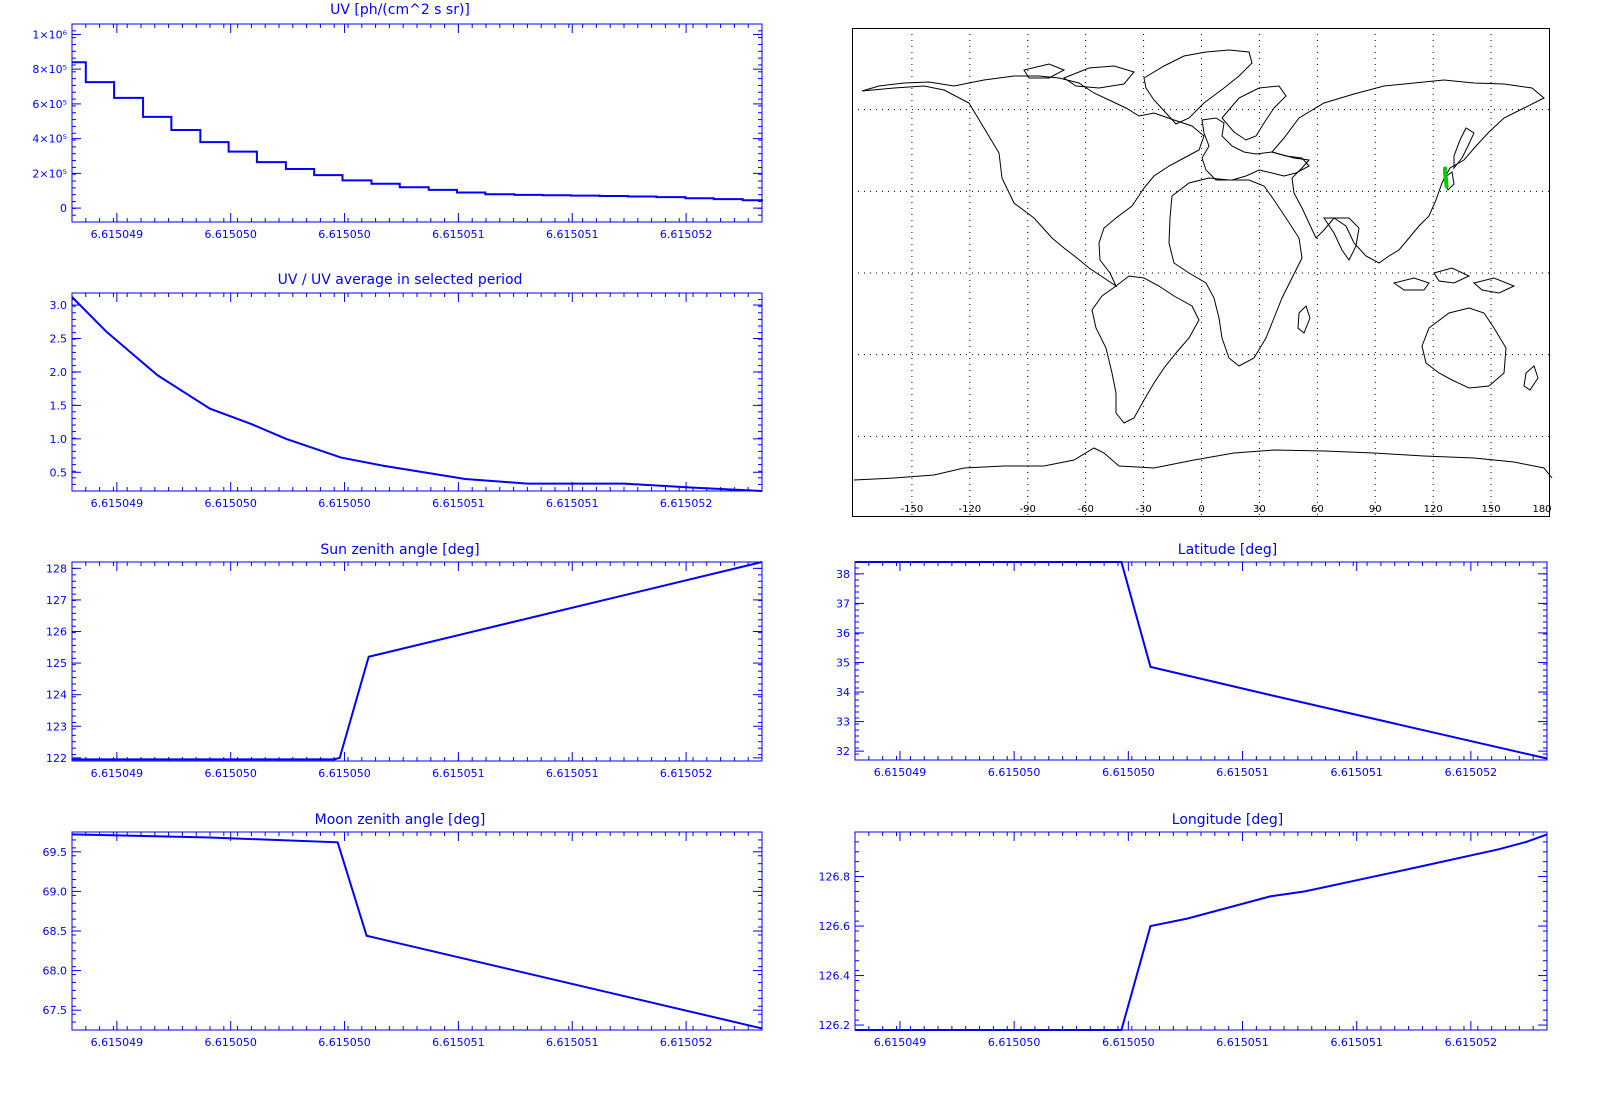 The height and width of the screenshot is (1100, 1600). I want to click on y-tick-label: 127, so click(56, 600).